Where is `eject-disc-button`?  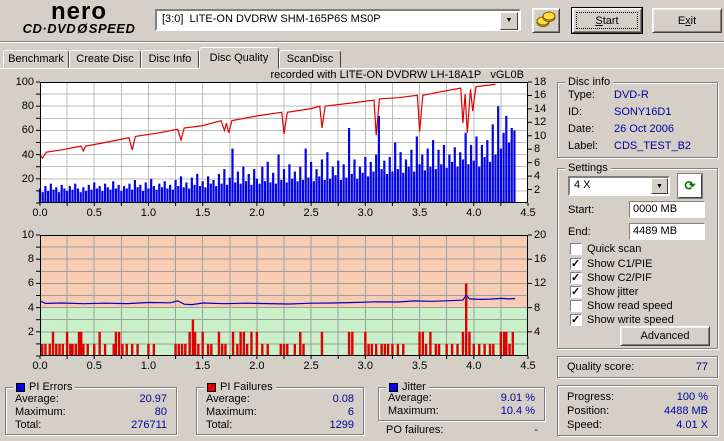
eject-disc-button is located at coordinates (546, 20).